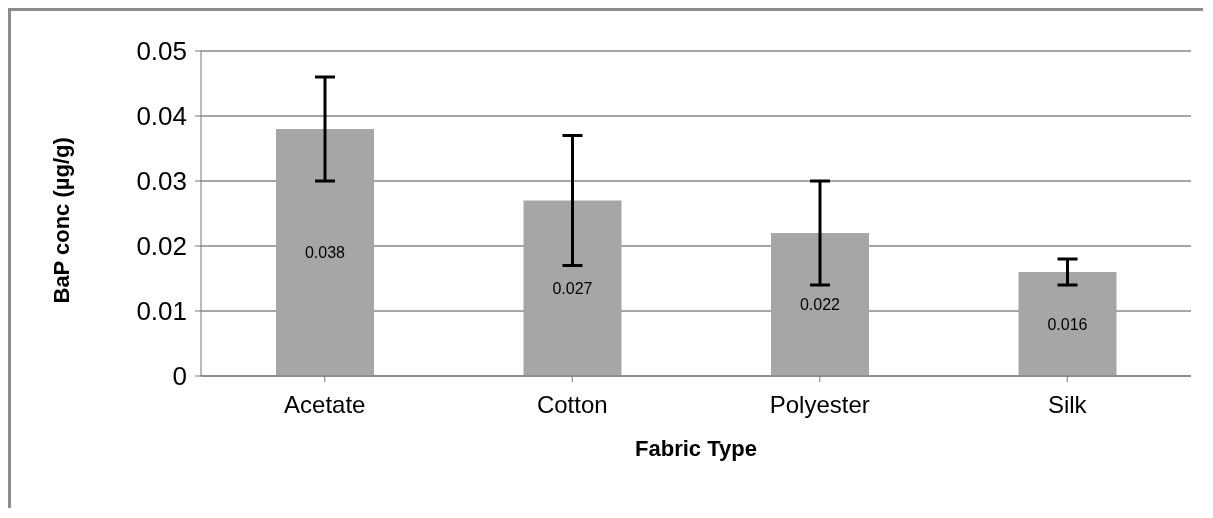  What do you see at coordinates (819, 405) in the screenshot?
I see `x-tick-label: Polyester` at bounding box center [819, 405].